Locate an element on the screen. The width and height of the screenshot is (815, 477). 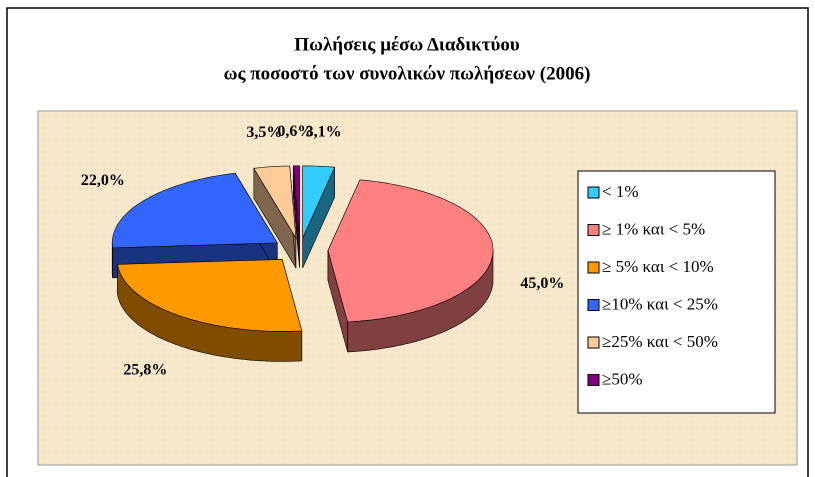
data-label: 3,1% is located at coordinates (324, 131).